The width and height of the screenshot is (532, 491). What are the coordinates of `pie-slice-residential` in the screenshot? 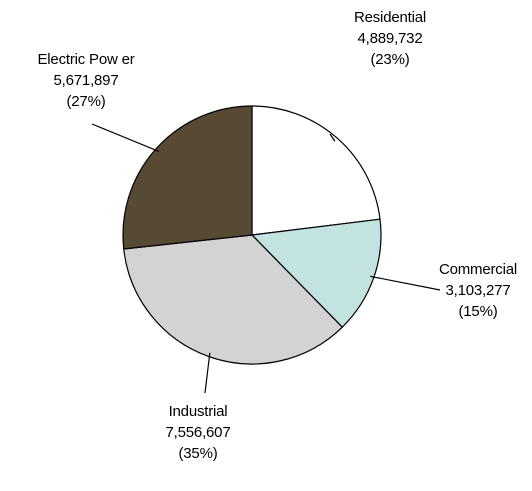 It's located at (316, 170).